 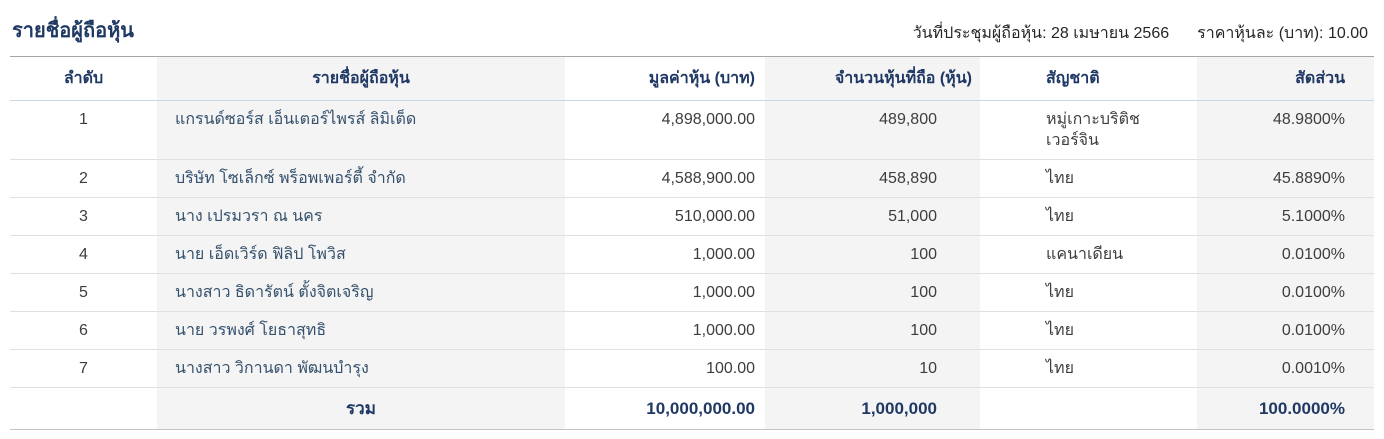 I want to click on row-no: 1, so click(x=83, y=119).